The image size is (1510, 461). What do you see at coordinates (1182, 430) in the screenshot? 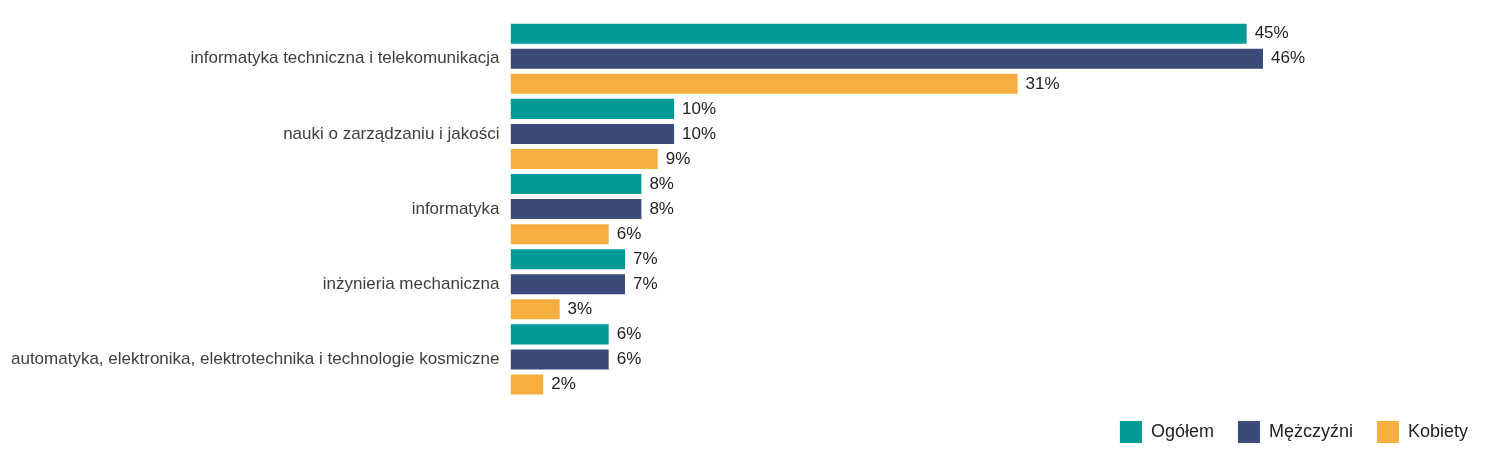
I see `legend-label: Ogółem` at bounding box center [1182, 430].